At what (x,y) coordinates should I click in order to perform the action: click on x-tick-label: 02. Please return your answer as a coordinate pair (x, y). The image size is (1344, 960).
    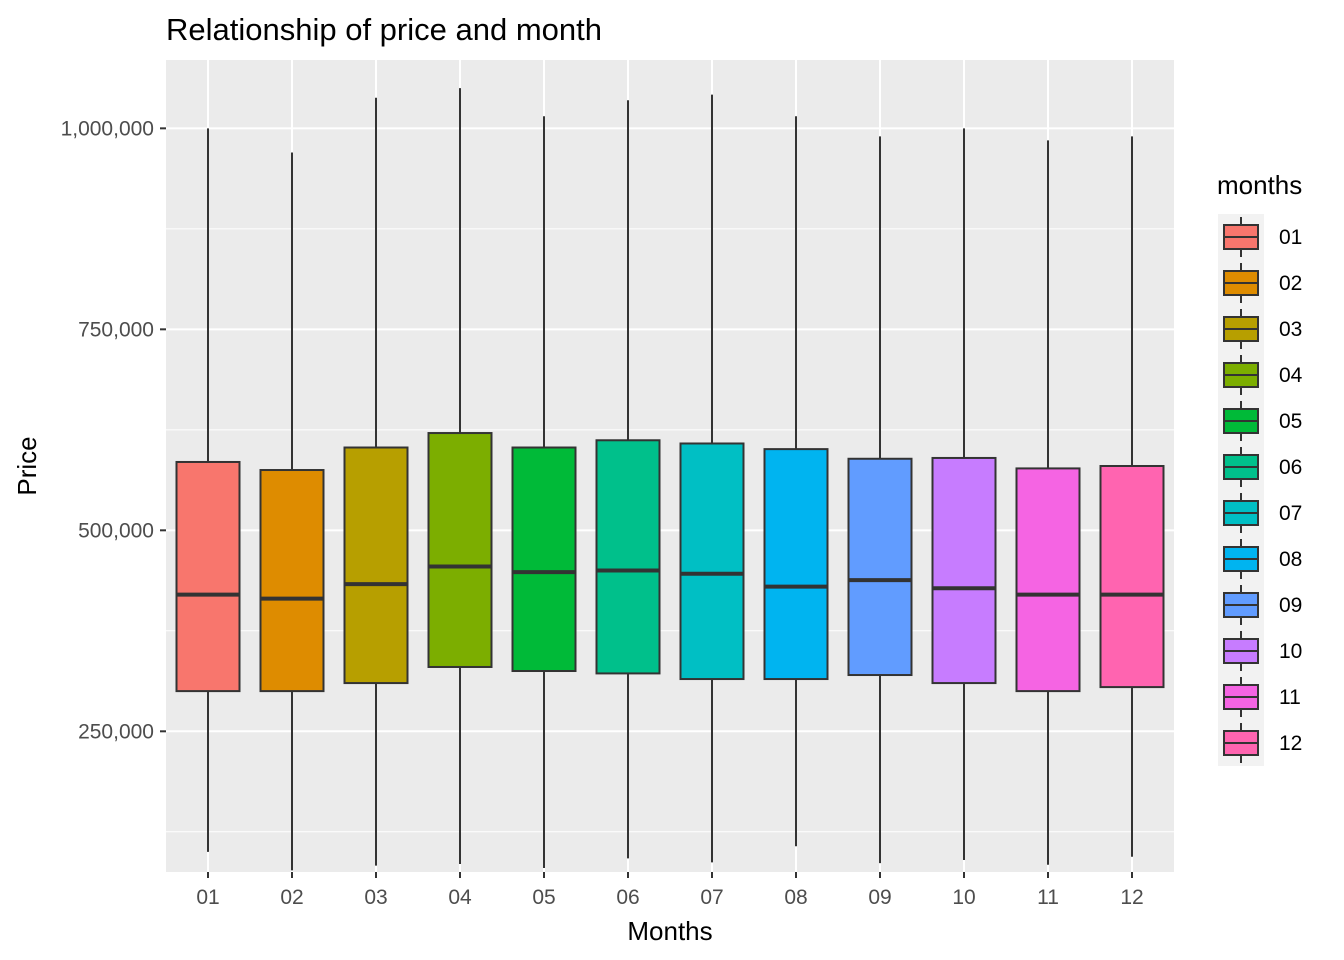
    Looking at the image, I should click on (291, 897).